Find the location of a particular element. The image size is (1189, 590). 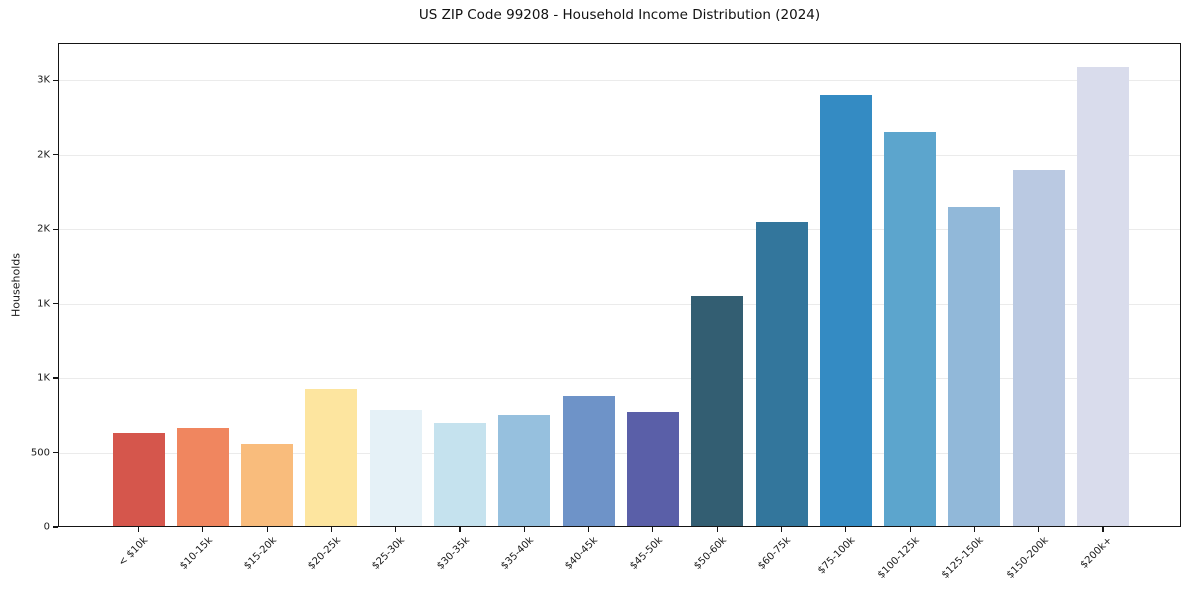

x-tick-label: $10-15k is located at coordinates (196, 553).